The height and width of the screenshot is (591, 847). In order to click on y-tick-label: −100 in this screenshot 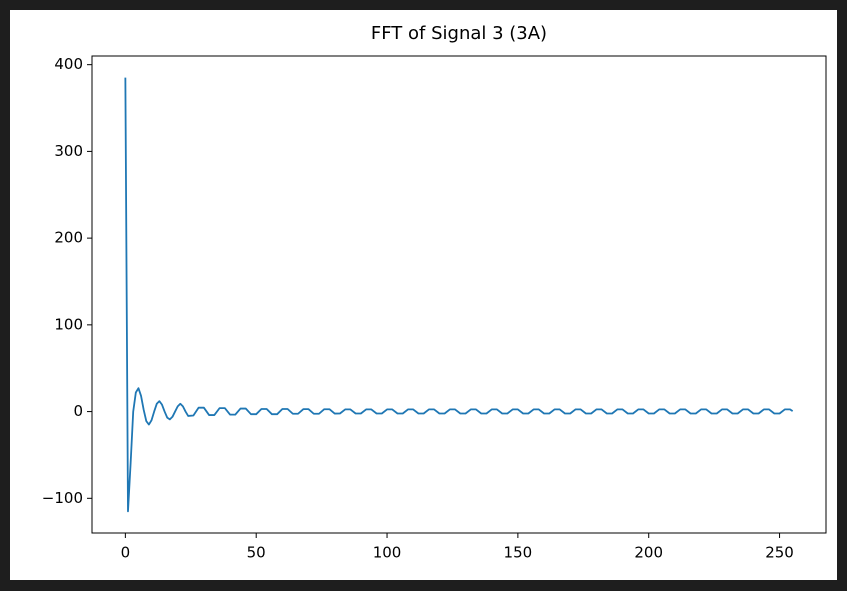, I will do `click(62, 498)`.